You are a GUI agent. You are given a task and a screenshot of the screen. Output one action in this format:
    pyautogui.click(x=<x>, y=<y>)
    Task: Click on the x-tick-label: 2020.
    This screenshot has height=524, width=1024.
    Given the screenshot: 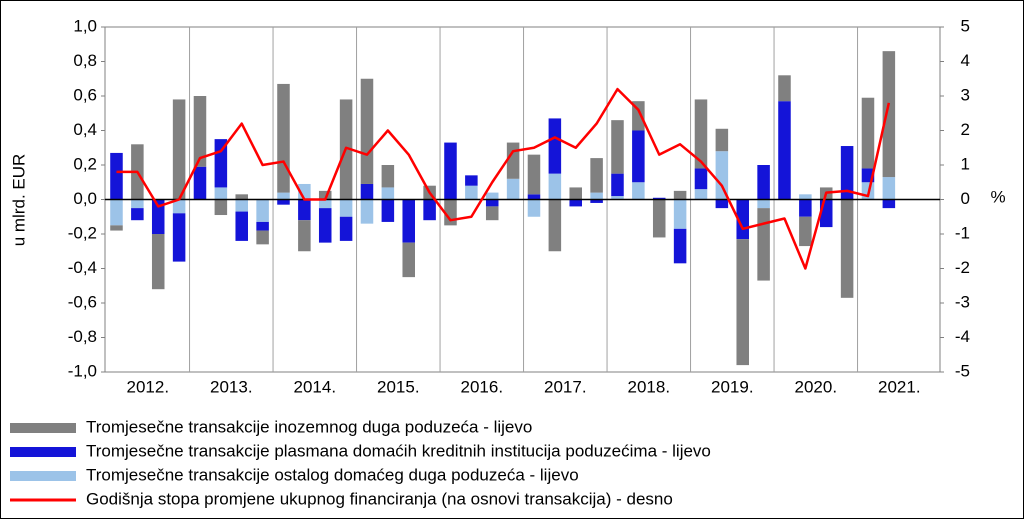 What is the action you would take?
    pyautogui.click(x=816, y=386)
    